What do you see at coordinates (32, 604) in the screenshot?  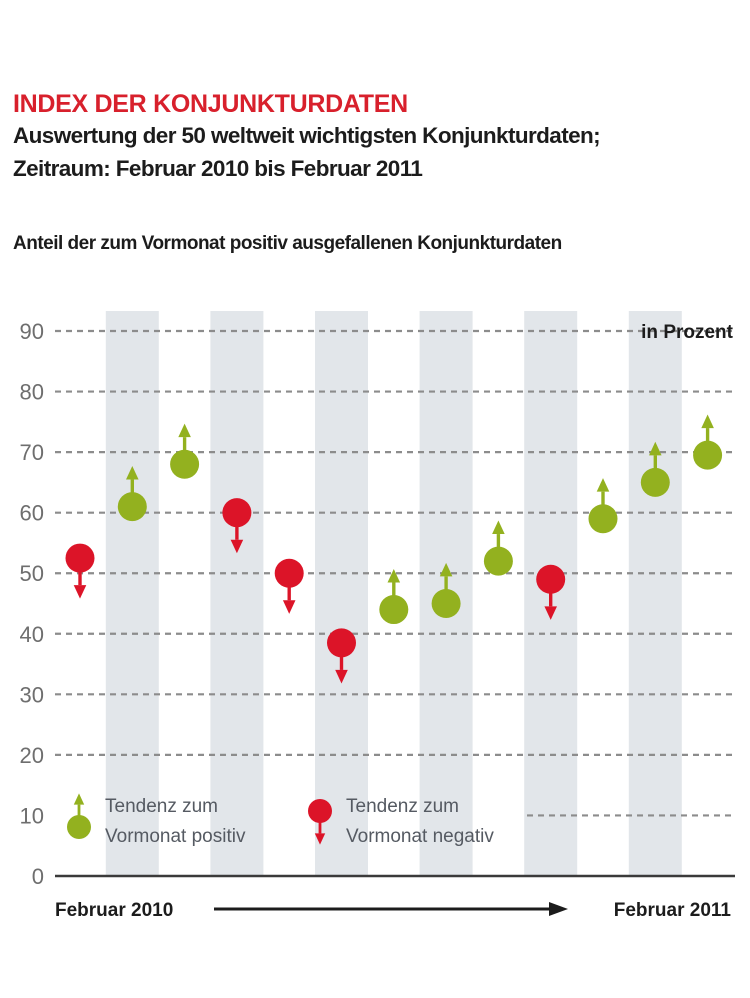 I see `y-axis-ticks: 0 10 20 30 40 50 60 70 80 90` at bounding box center [32, 604].